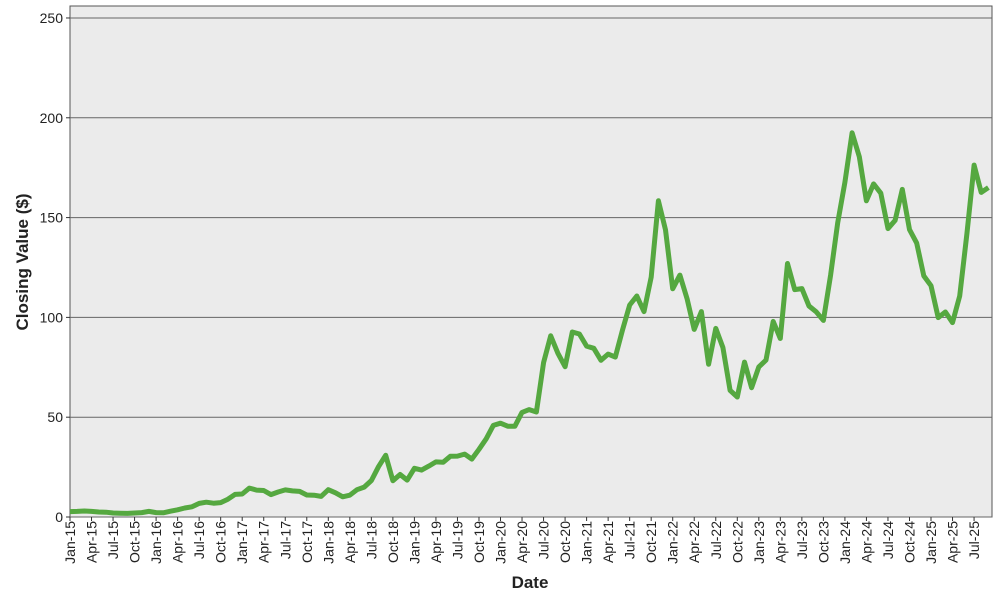  I want to click on x-tick-label: Apr-18, so click(350, 542).